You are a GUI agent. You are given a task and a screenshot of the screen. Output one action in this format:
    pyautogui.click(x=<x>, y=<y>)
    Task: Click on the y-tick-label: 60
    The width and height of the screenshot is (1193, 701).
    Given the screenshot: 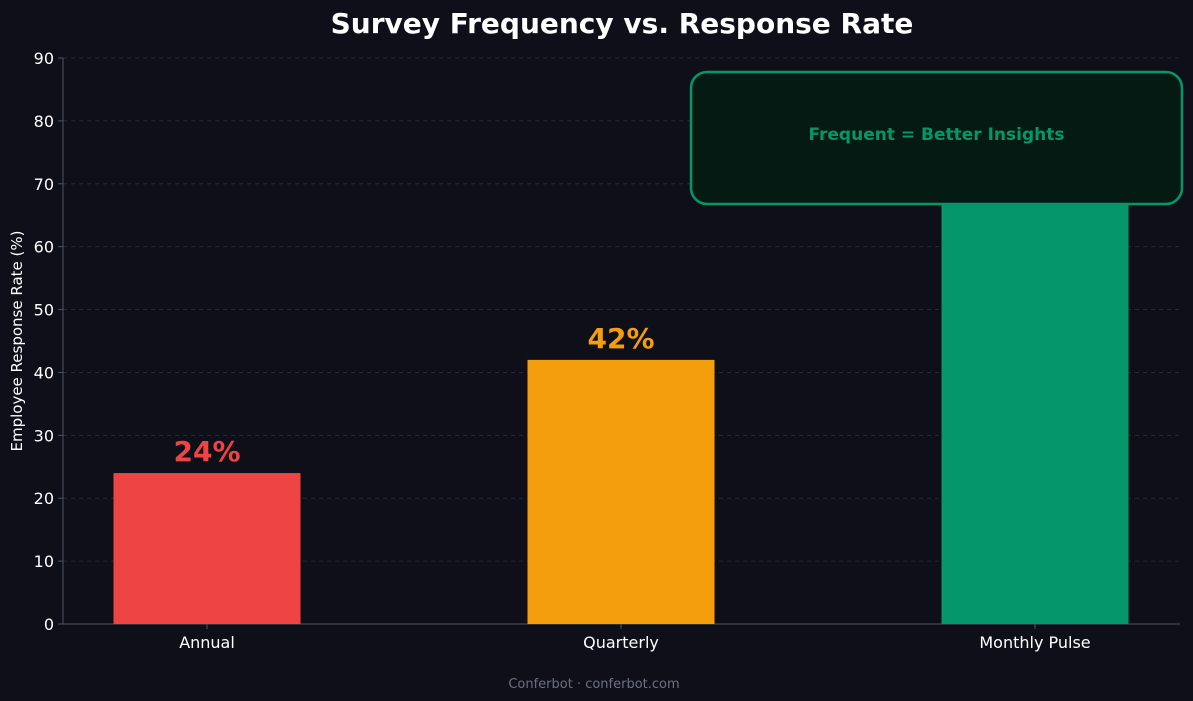 What is the action you would take?
    pyautogui.click(x=44, y=247)
    